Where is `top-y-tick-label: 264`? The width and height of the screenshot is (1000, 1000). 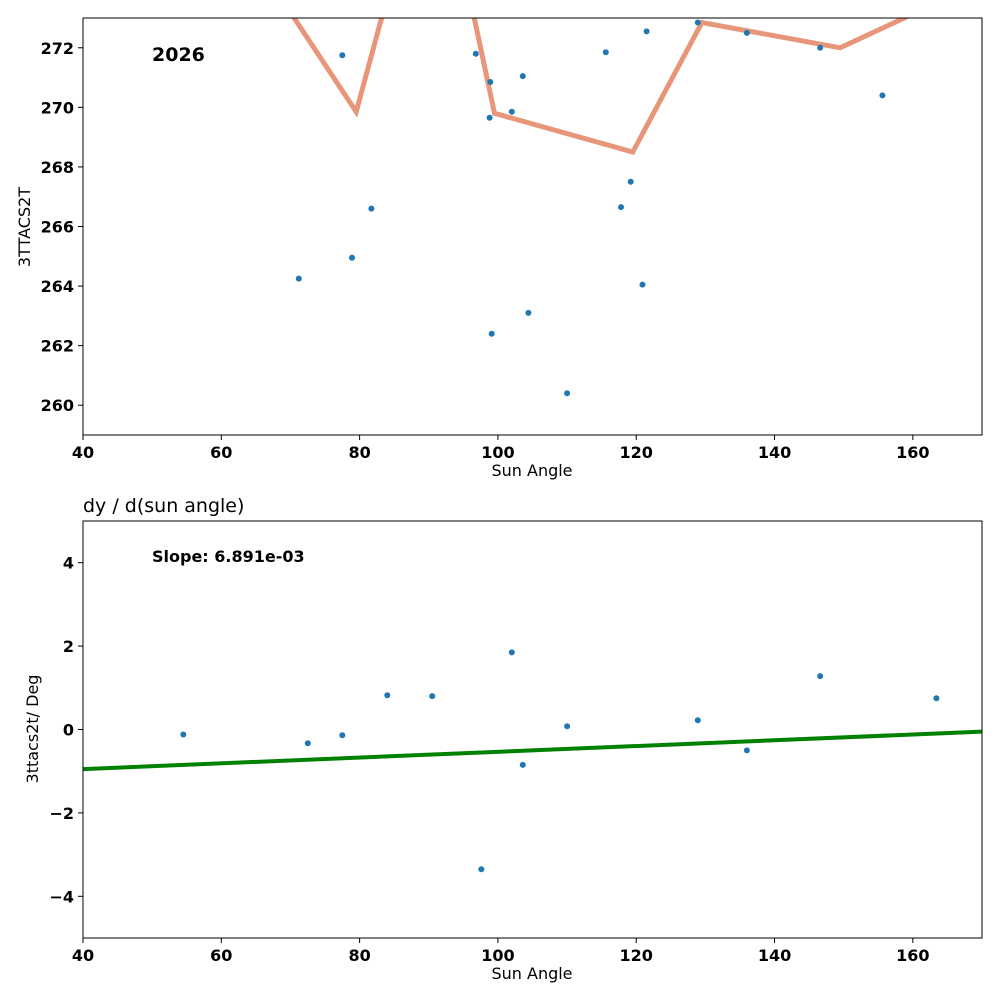
top-y-tick-label: 264 is located at coordinates (57, 286).